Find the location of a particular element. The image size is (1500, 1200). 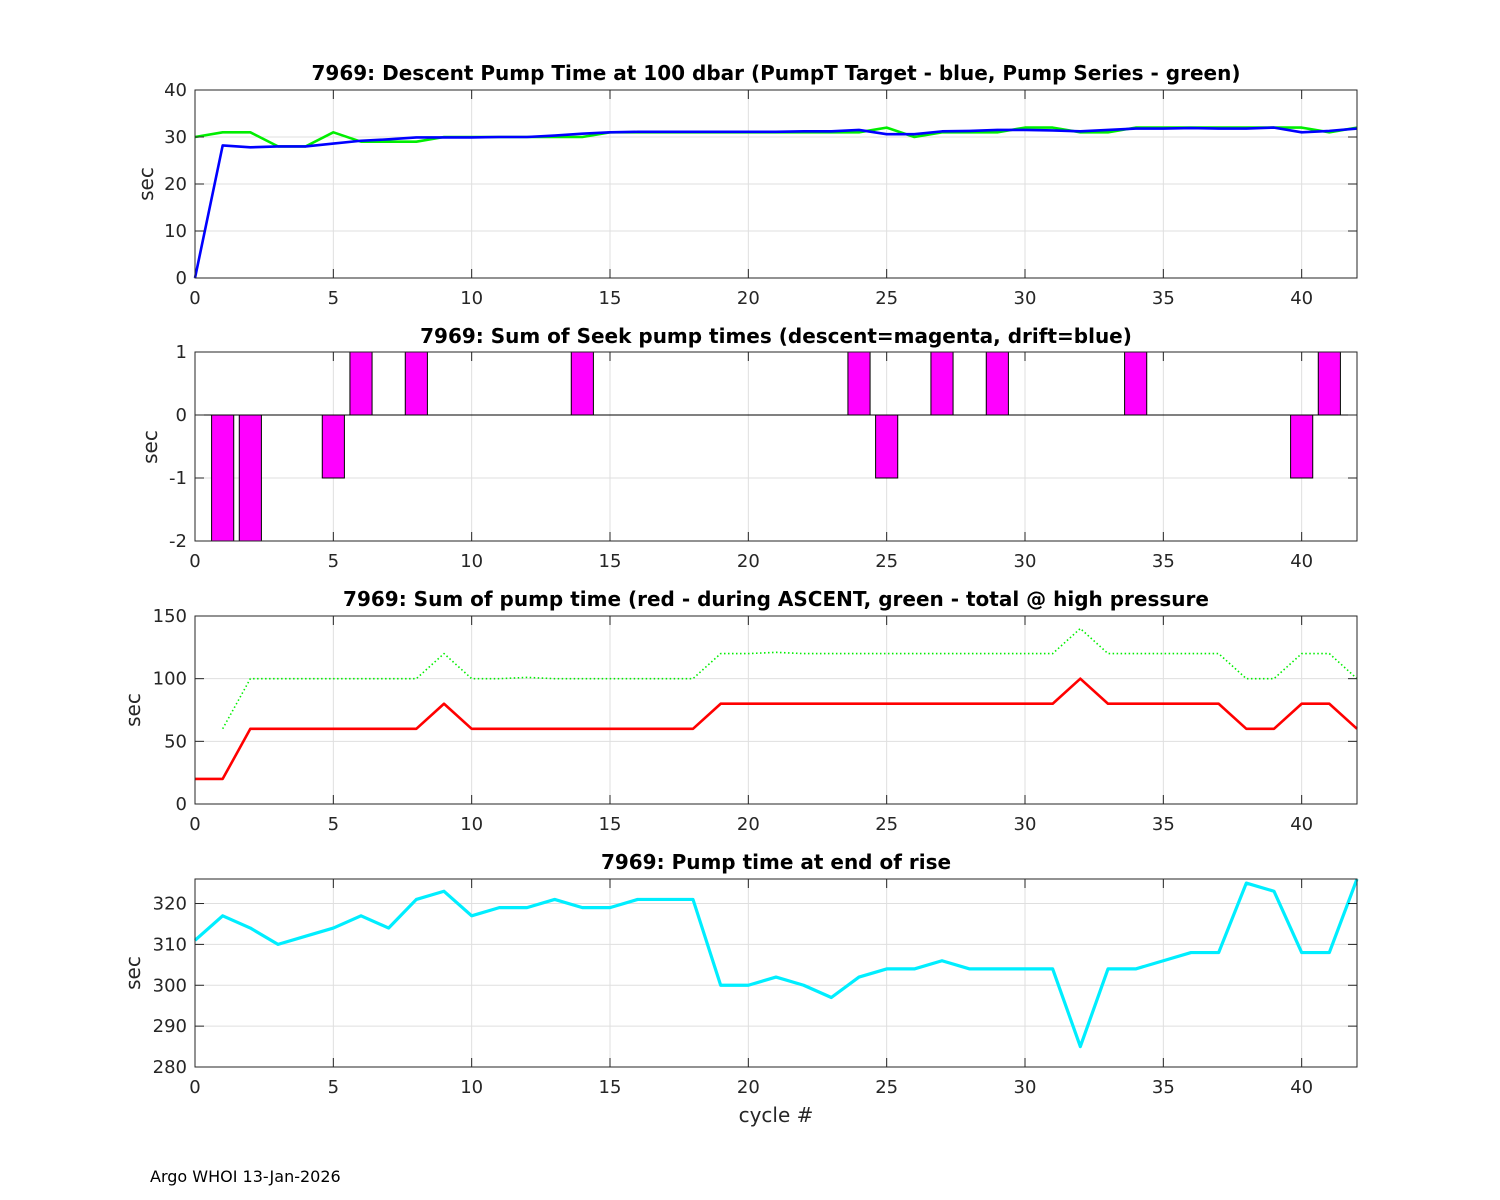

footer-credit: Argo WHOI 13-Jan-2026 is located at coordinates (245, 1176).